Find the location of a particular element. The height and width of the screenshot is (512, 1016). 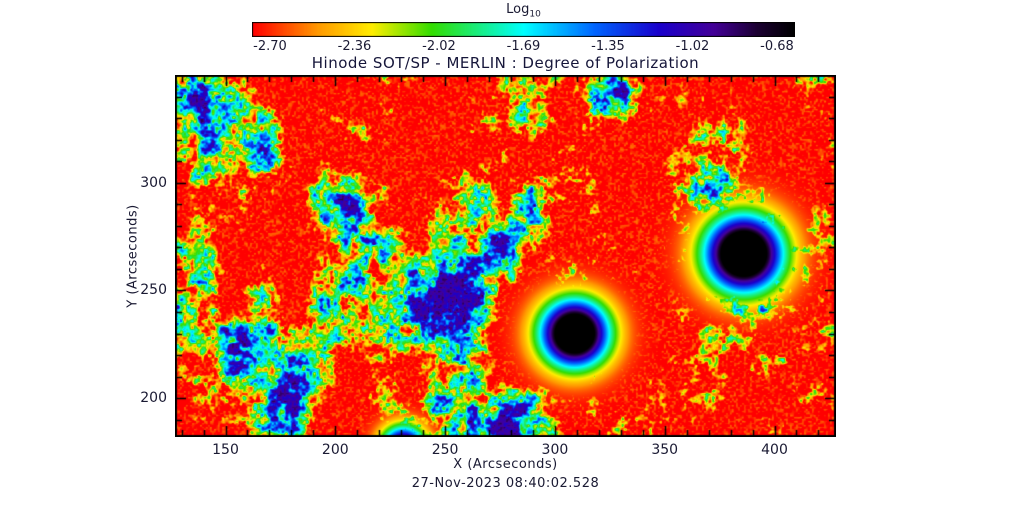

colorbar-gradient is located at coordinates (523, 29).